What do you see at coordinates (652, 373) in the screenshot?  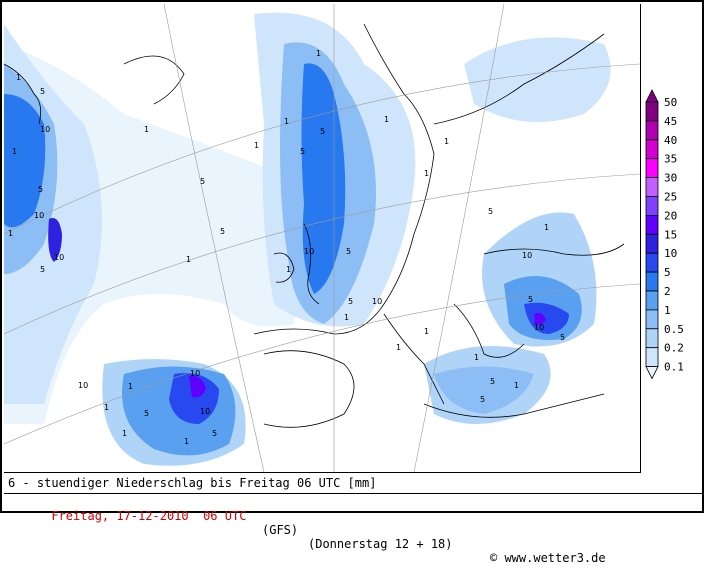 I see `legend-bottom-arrow` at bounding box center [652, 373].